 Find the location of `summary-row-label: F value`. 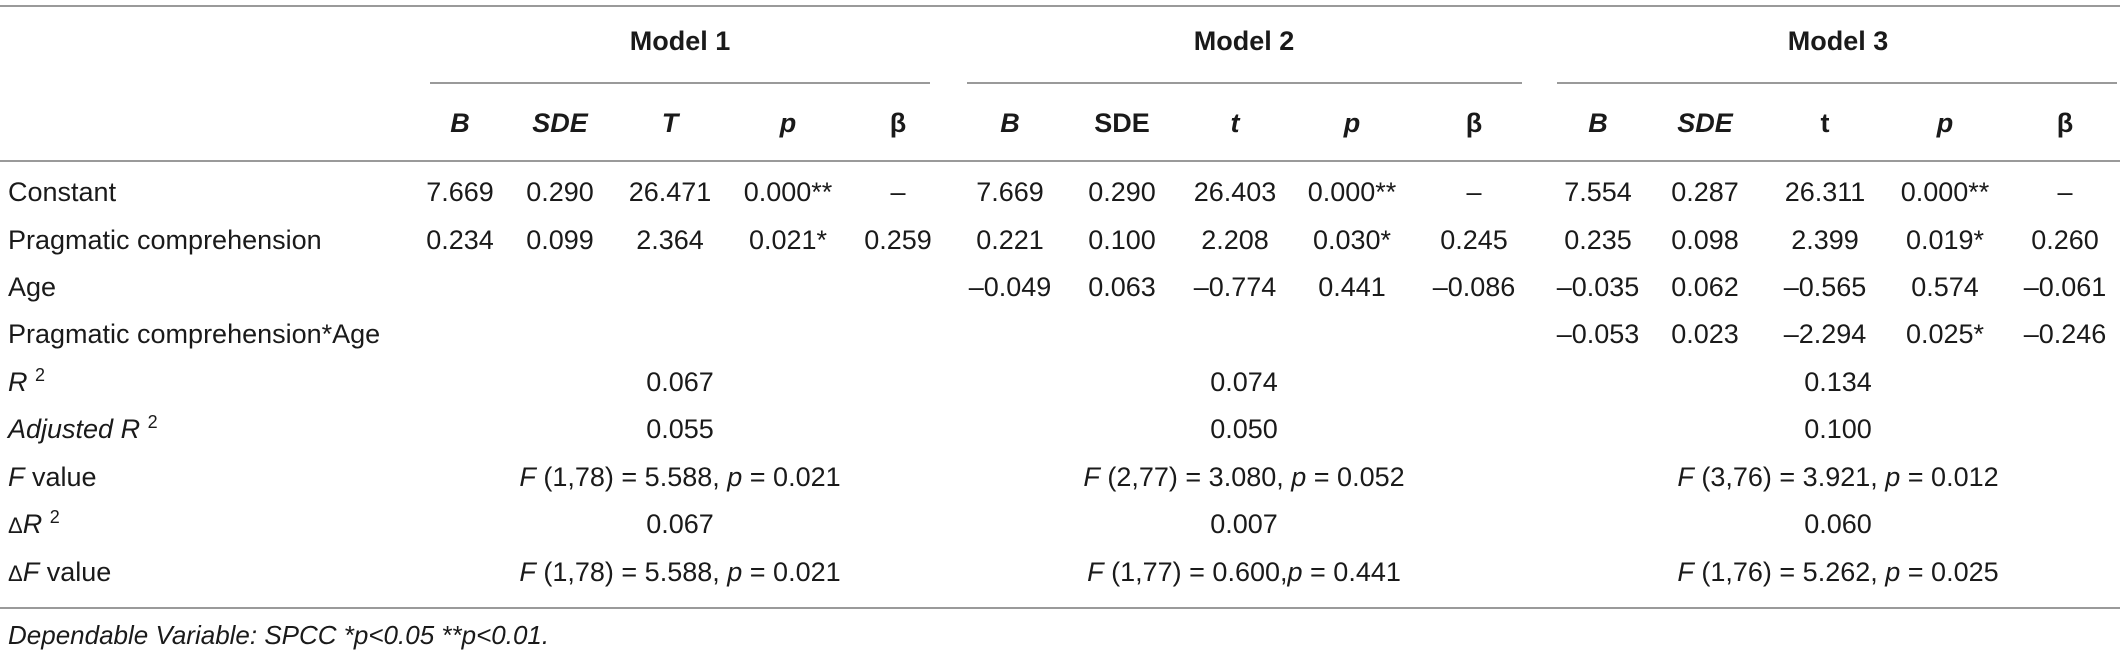

summary-row-label: F value is located at coordinates (52, 477).